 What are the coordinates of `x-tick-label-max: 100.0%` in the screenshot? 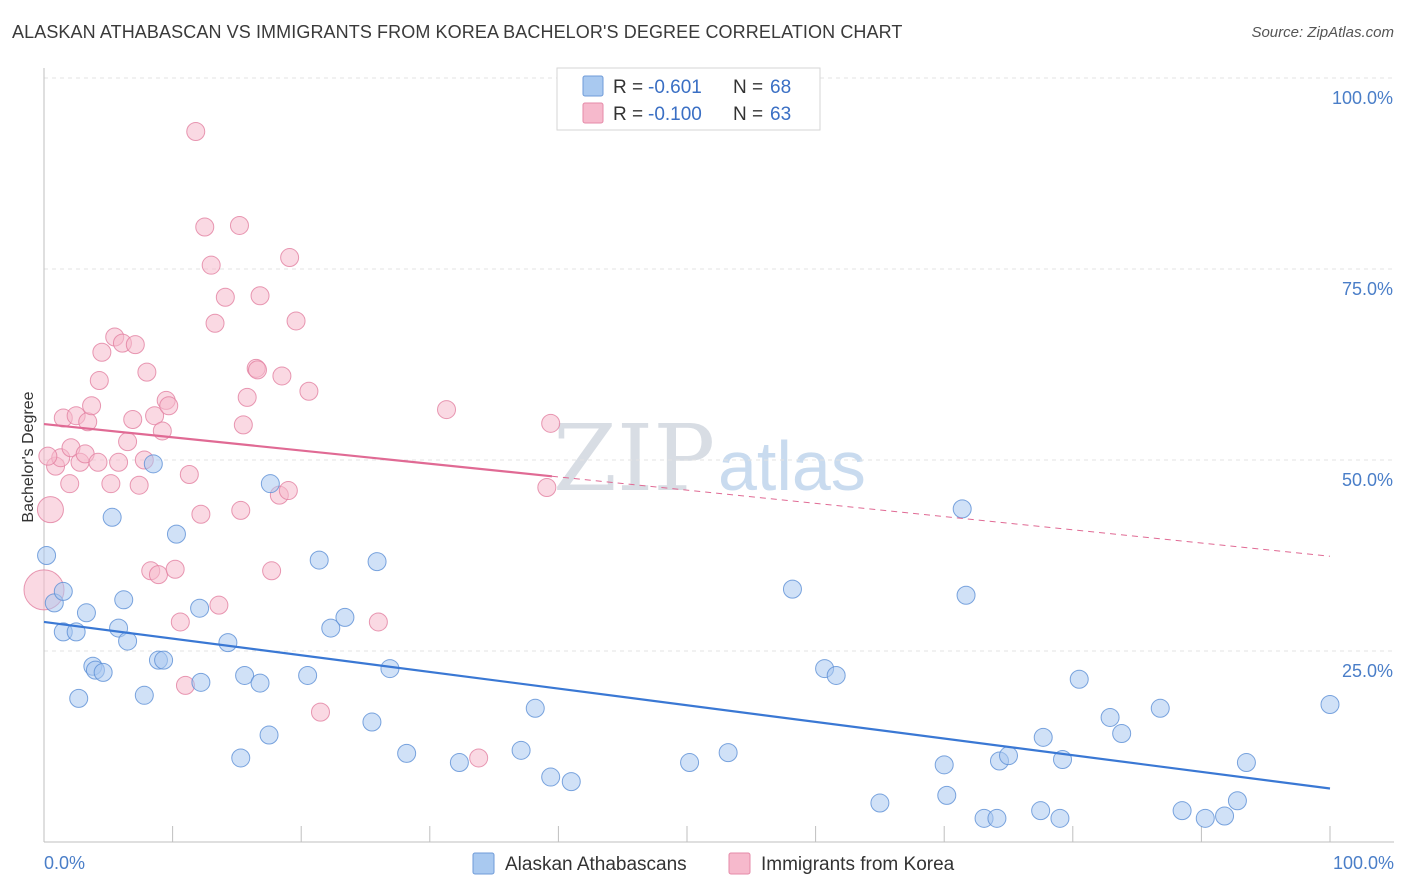 It's located at (1363, 863).